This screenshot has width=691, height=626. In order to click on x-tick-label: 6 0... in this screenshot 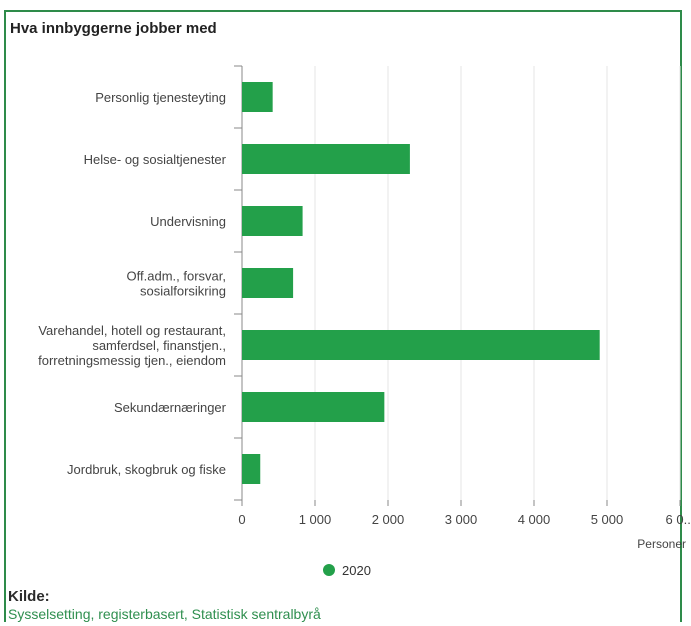, I will do `click(678, 519)`.